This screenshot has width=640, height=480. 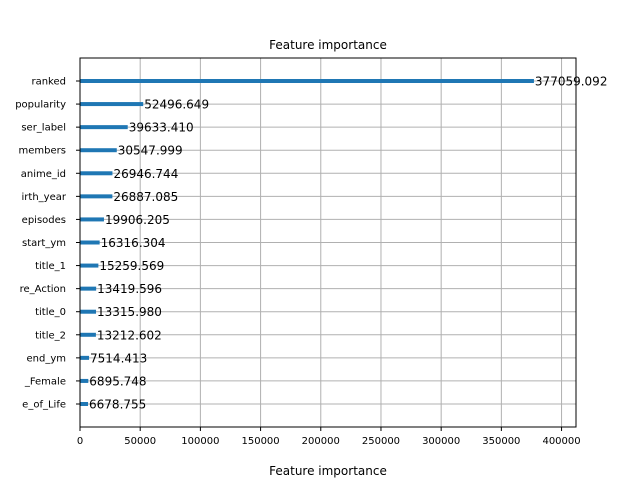 I want to click on y-tick-label: _Female, so click(x=45, y=381).